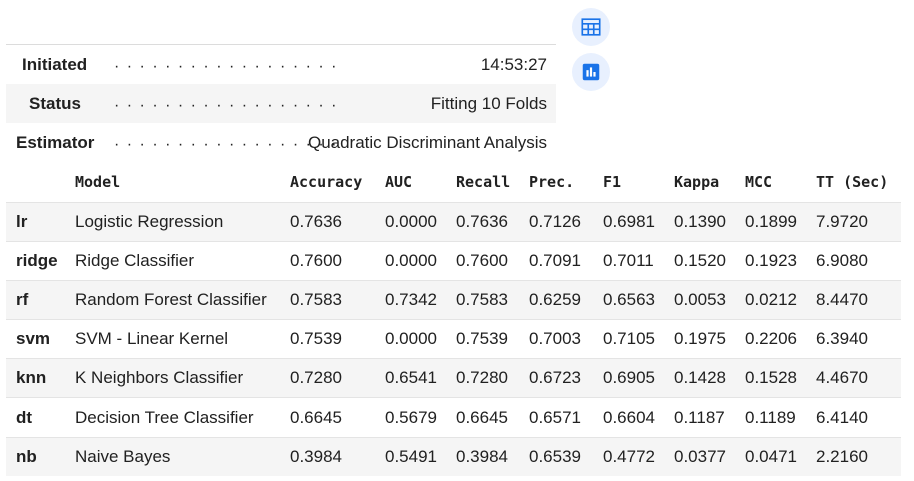 Image resolution: width=914 pixels, height=481 pixels. Describe the element at coordinates (858, 339) in the screenshot. I see `tt-sec-cell: 6.3940` at that location.